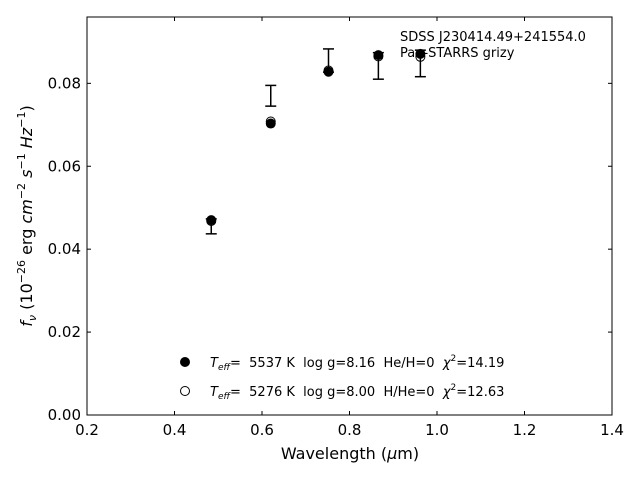 This screenshot has width=640, height=480. I want to click on y-tick-label: 0.02, so click(64, 332).